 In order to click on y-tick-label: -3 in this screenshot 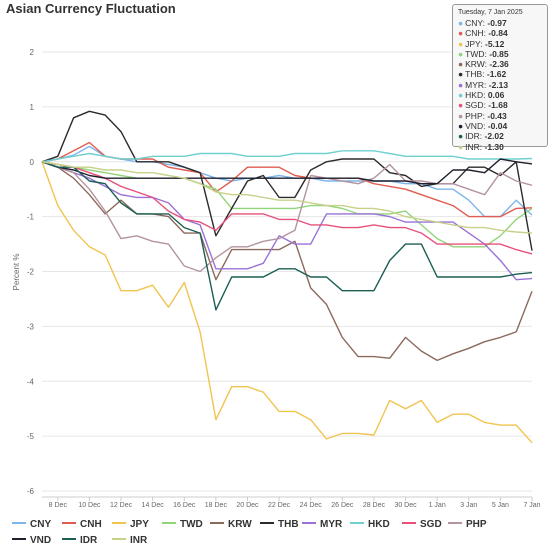, I will do `click(31, 326)`.